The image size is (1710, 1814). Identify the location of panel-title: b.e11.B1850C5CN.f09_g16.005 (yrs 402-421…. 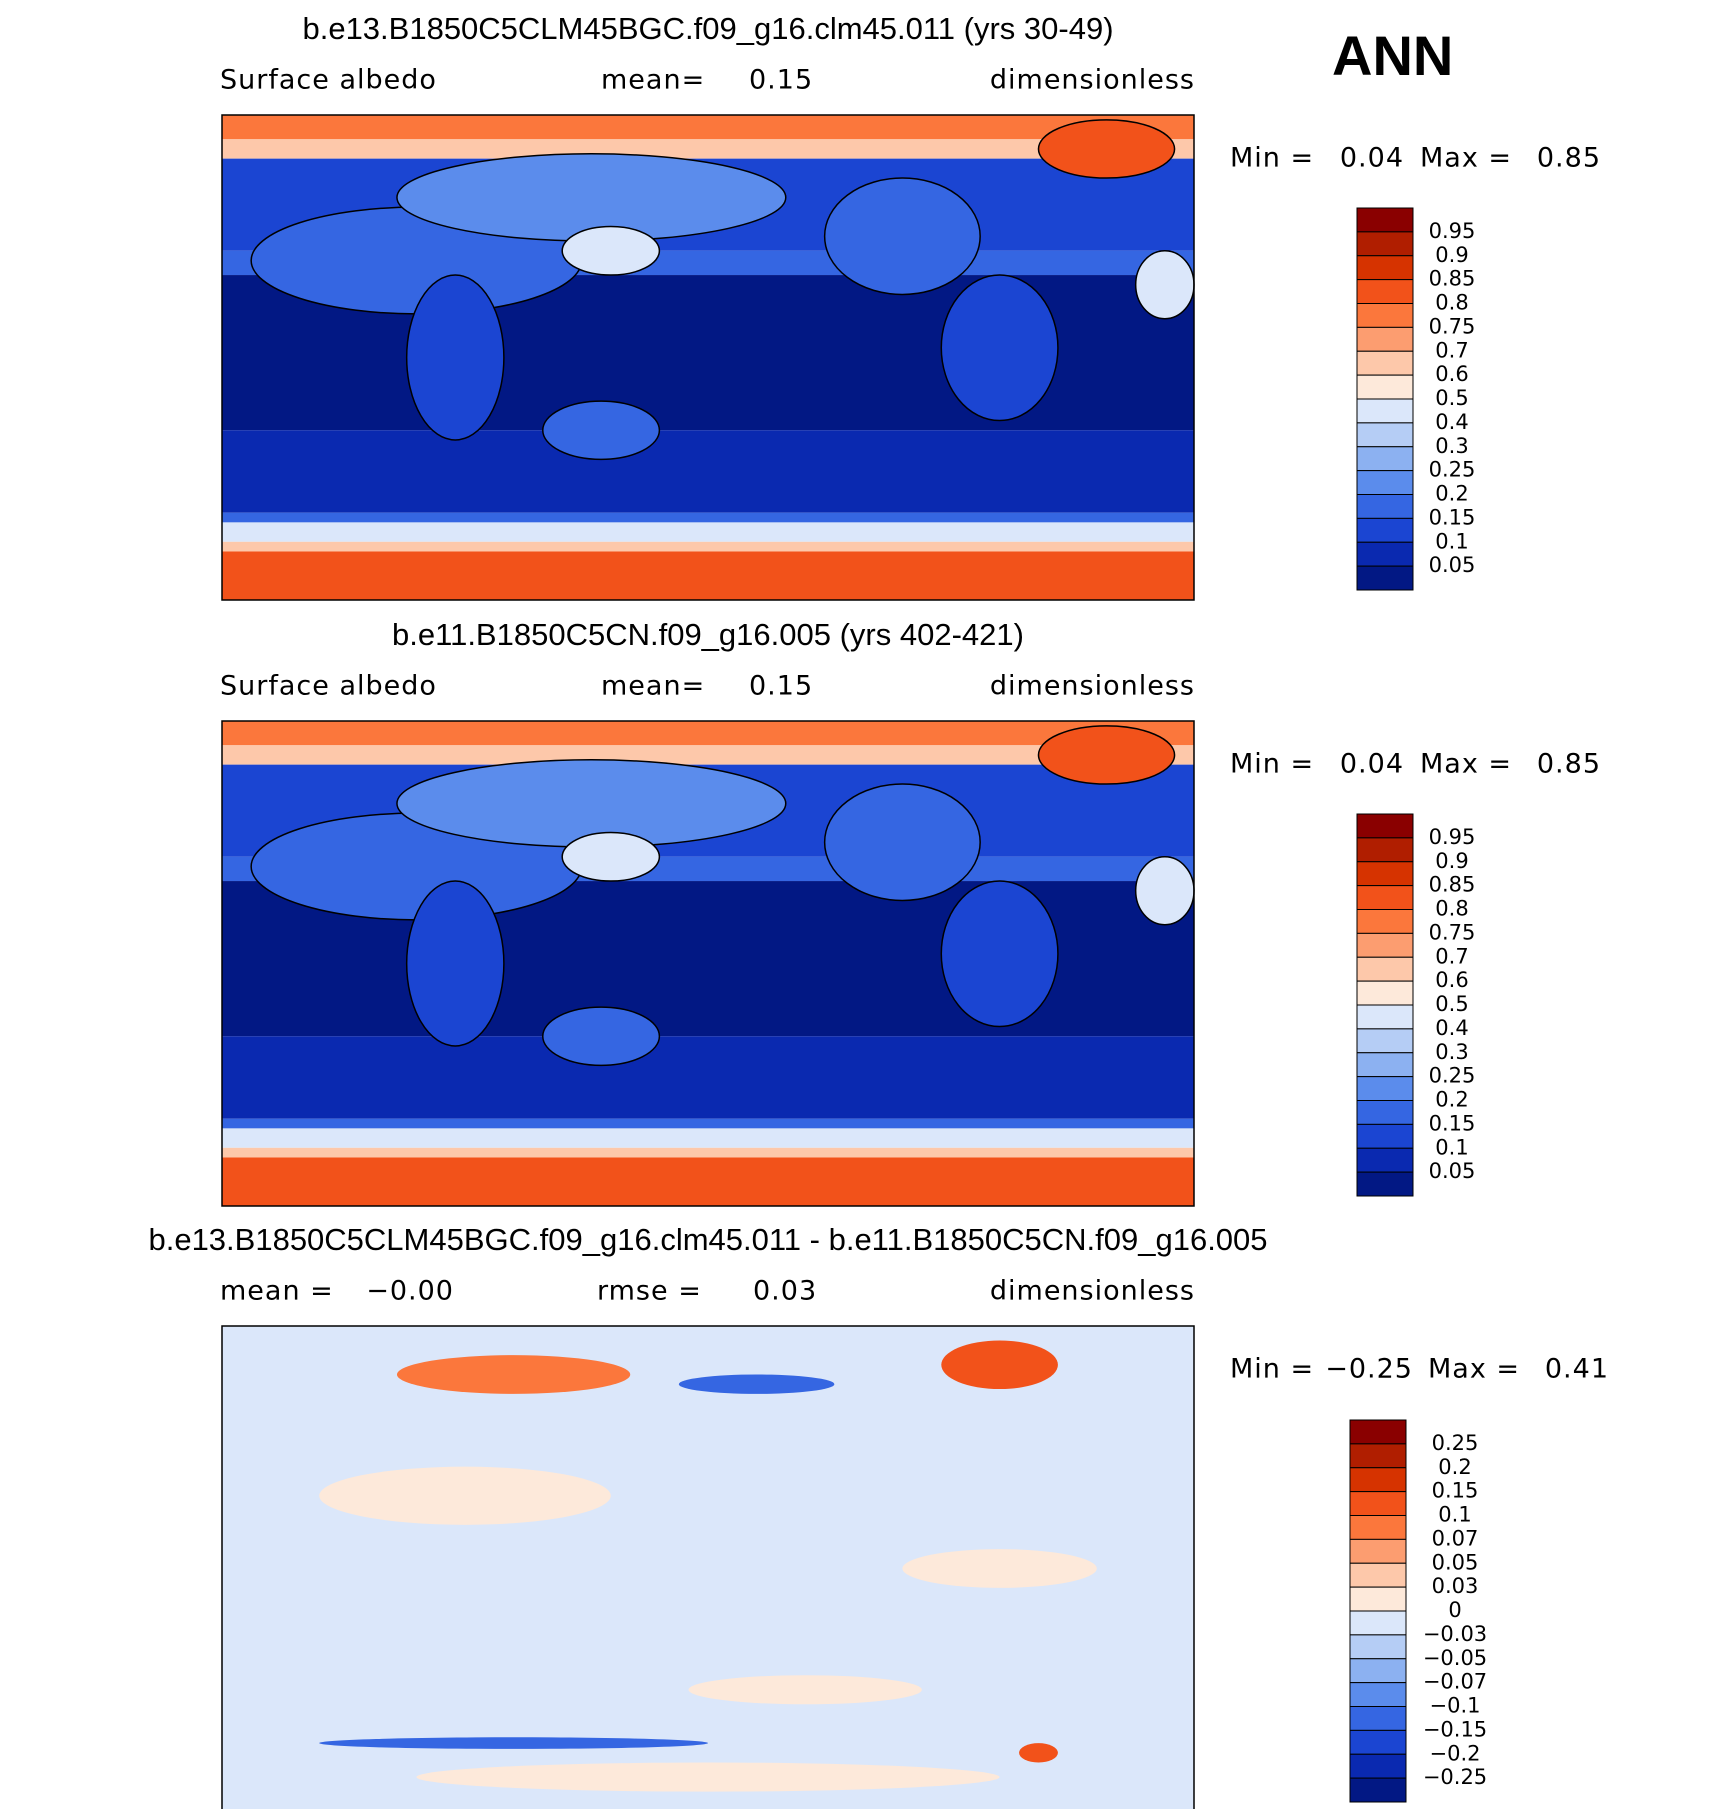
(708, 634).